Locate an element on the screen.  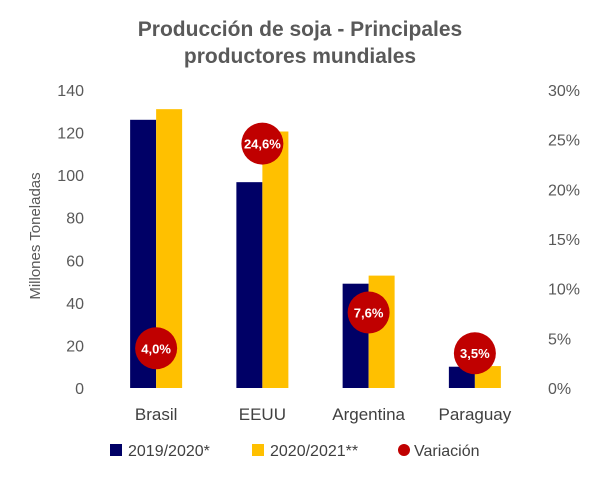
y-tick-label: 0 is located at coordinates (79, 389).